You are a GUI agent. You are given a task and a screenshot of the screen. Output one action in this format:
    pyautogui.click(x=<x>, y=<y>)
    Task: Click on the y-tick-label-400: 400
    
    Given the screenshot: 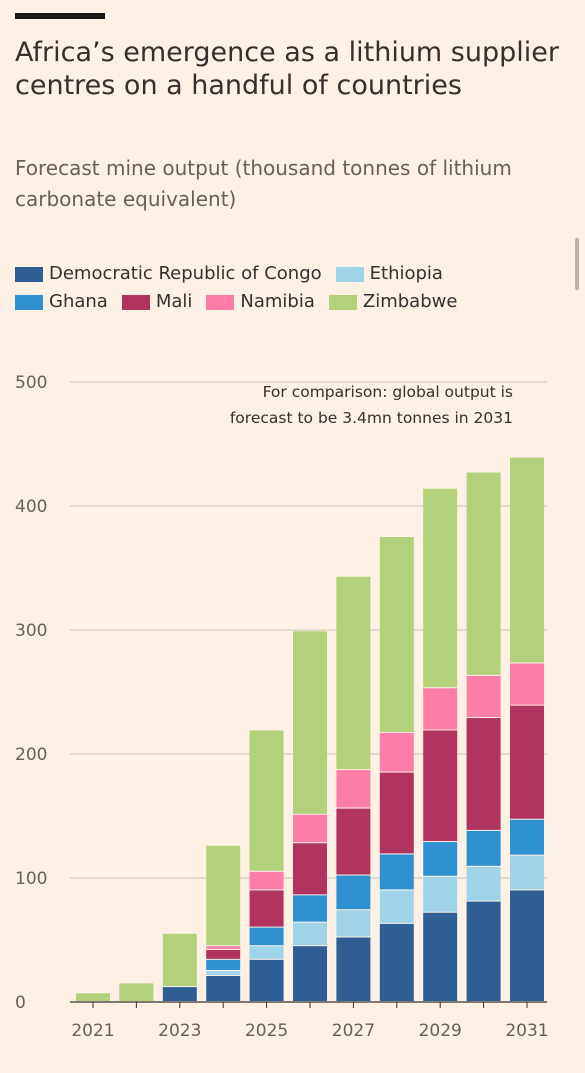 What is the action you would take?
    pyautogui.click(x=31, y=507)
    